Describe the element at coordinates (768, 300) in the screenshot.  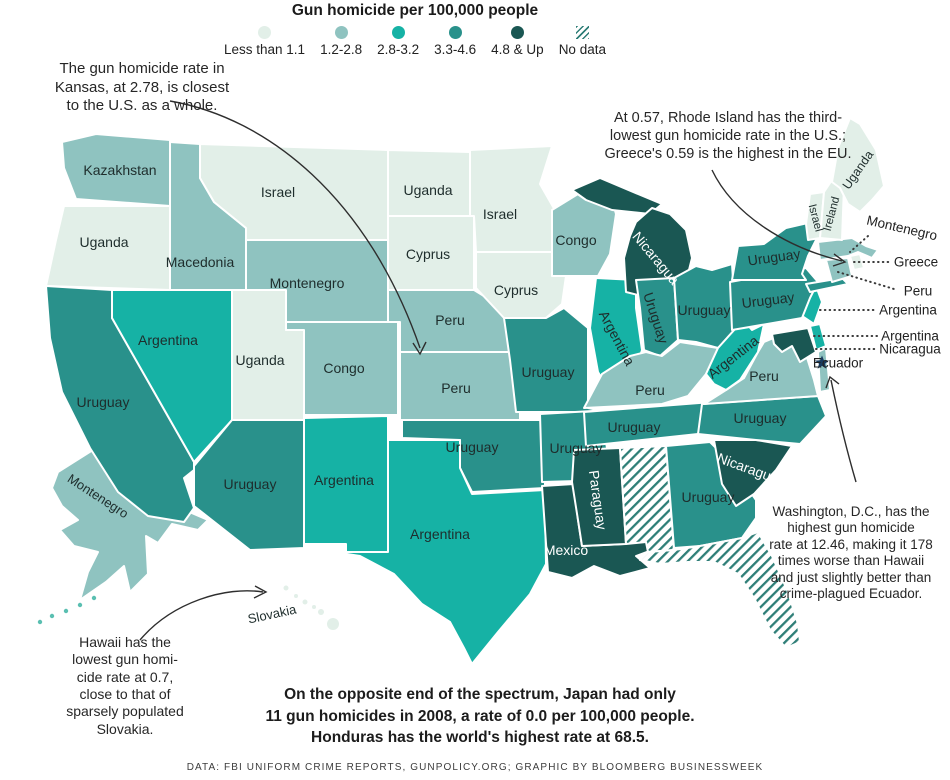
I see `state-label-pa: Uruguay` at that location.